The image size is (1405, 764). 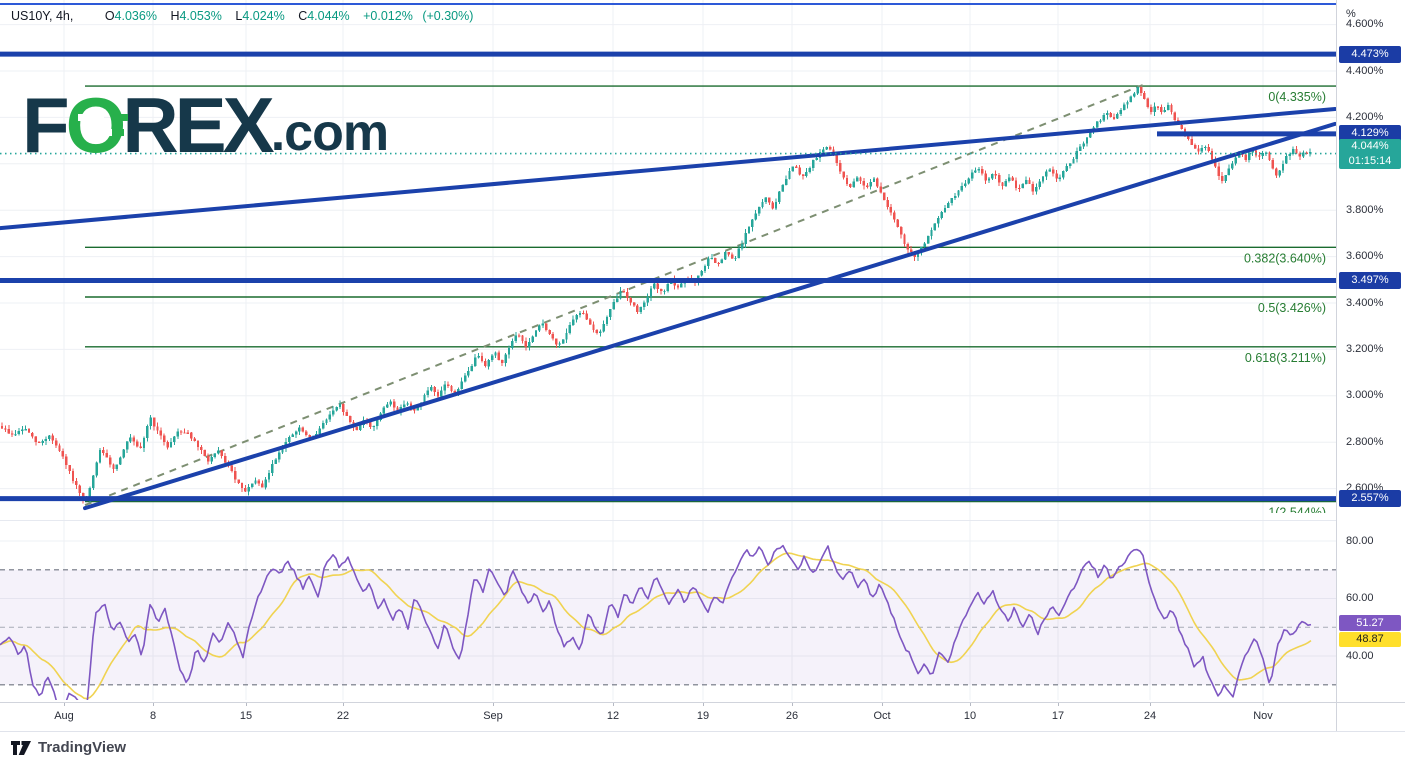 I want to click on time-axis: Aug 8 15 22 Sep 12 19 26 Oct 10 17 24 Nov, so click(x=668, y=716).